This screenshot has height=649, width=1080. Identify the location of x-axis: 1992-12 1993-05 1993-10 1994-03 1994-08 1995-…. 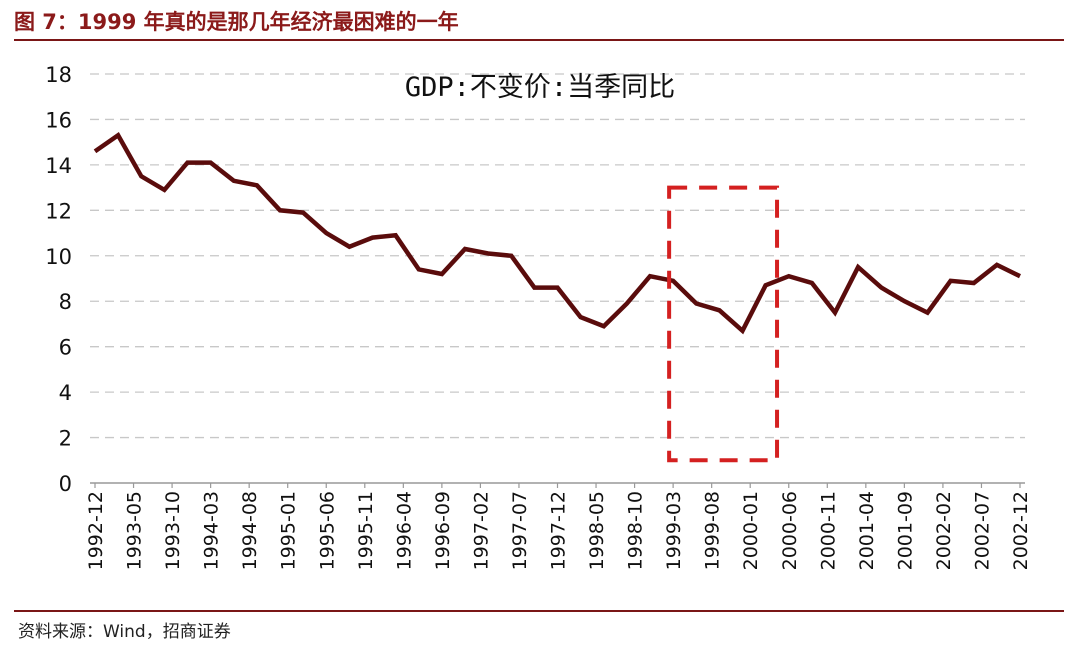
(558, 526).